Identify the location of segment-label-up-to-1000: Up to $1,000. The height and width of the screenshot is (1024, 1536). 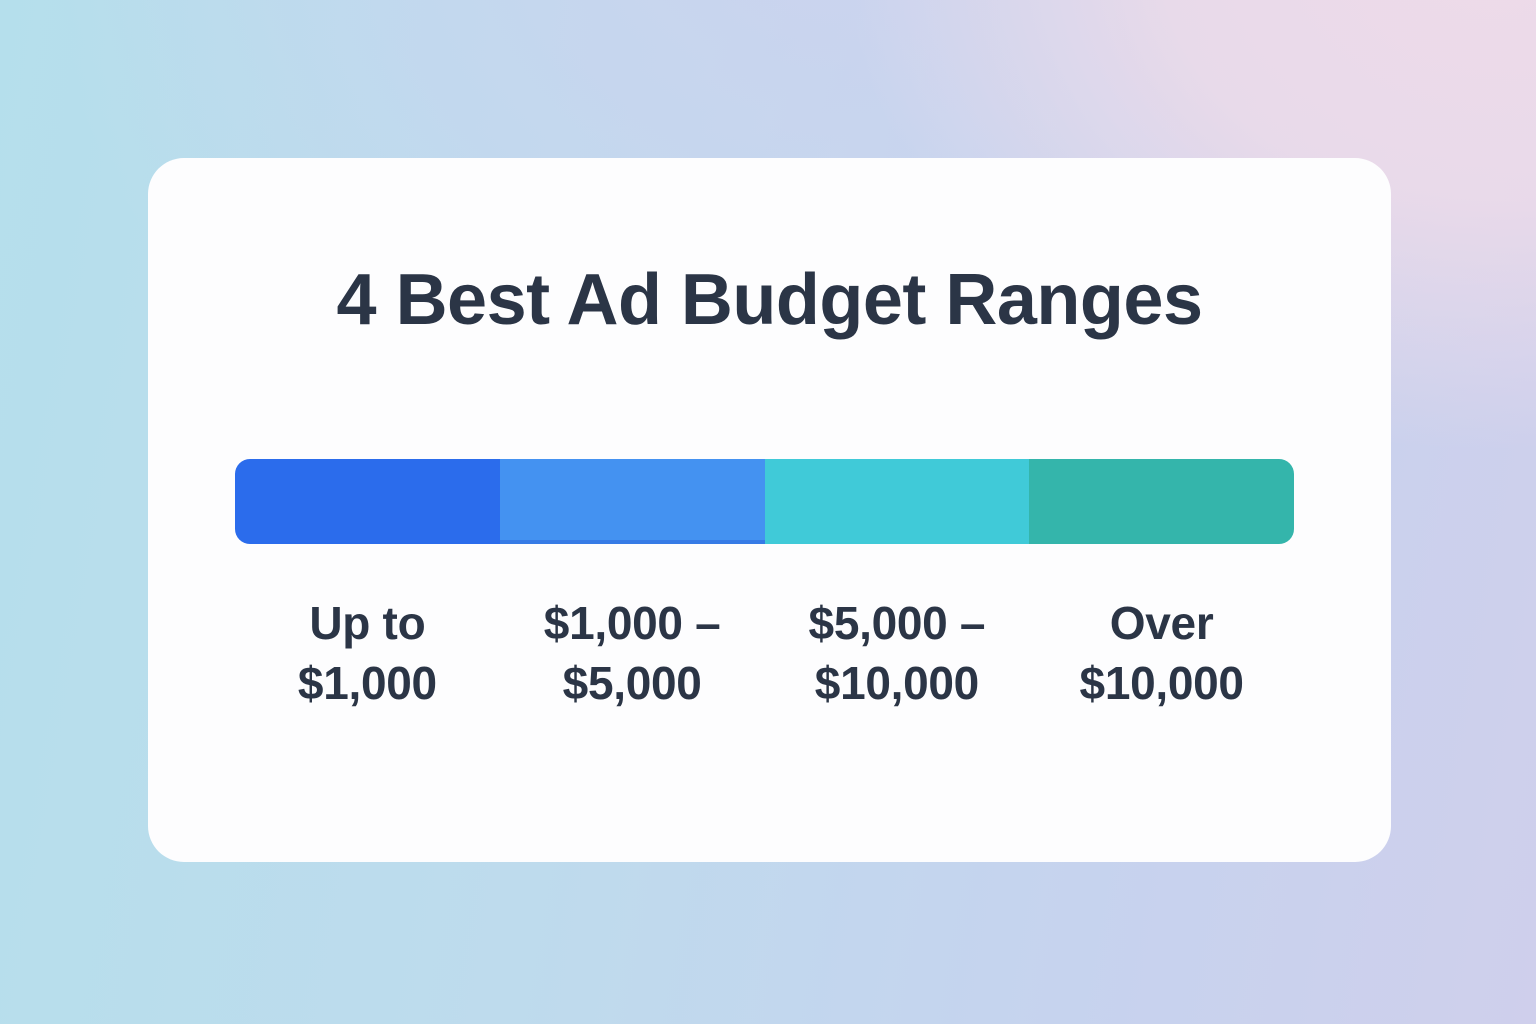
(367, 653).